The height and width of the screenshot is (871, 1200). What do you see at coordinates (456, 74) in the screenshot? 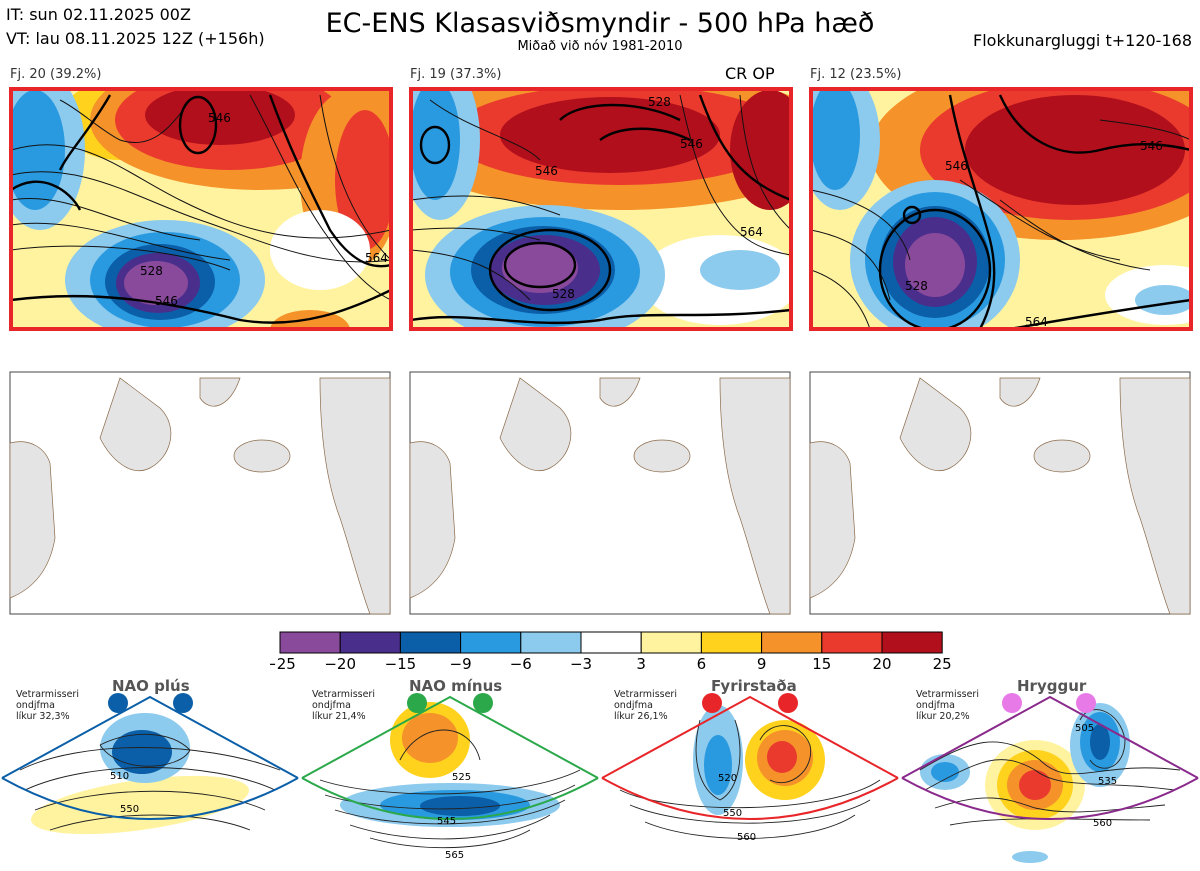
I see `cluster-2-label: Fj. 19 (37.3%)` at bounding box center [456, 74].